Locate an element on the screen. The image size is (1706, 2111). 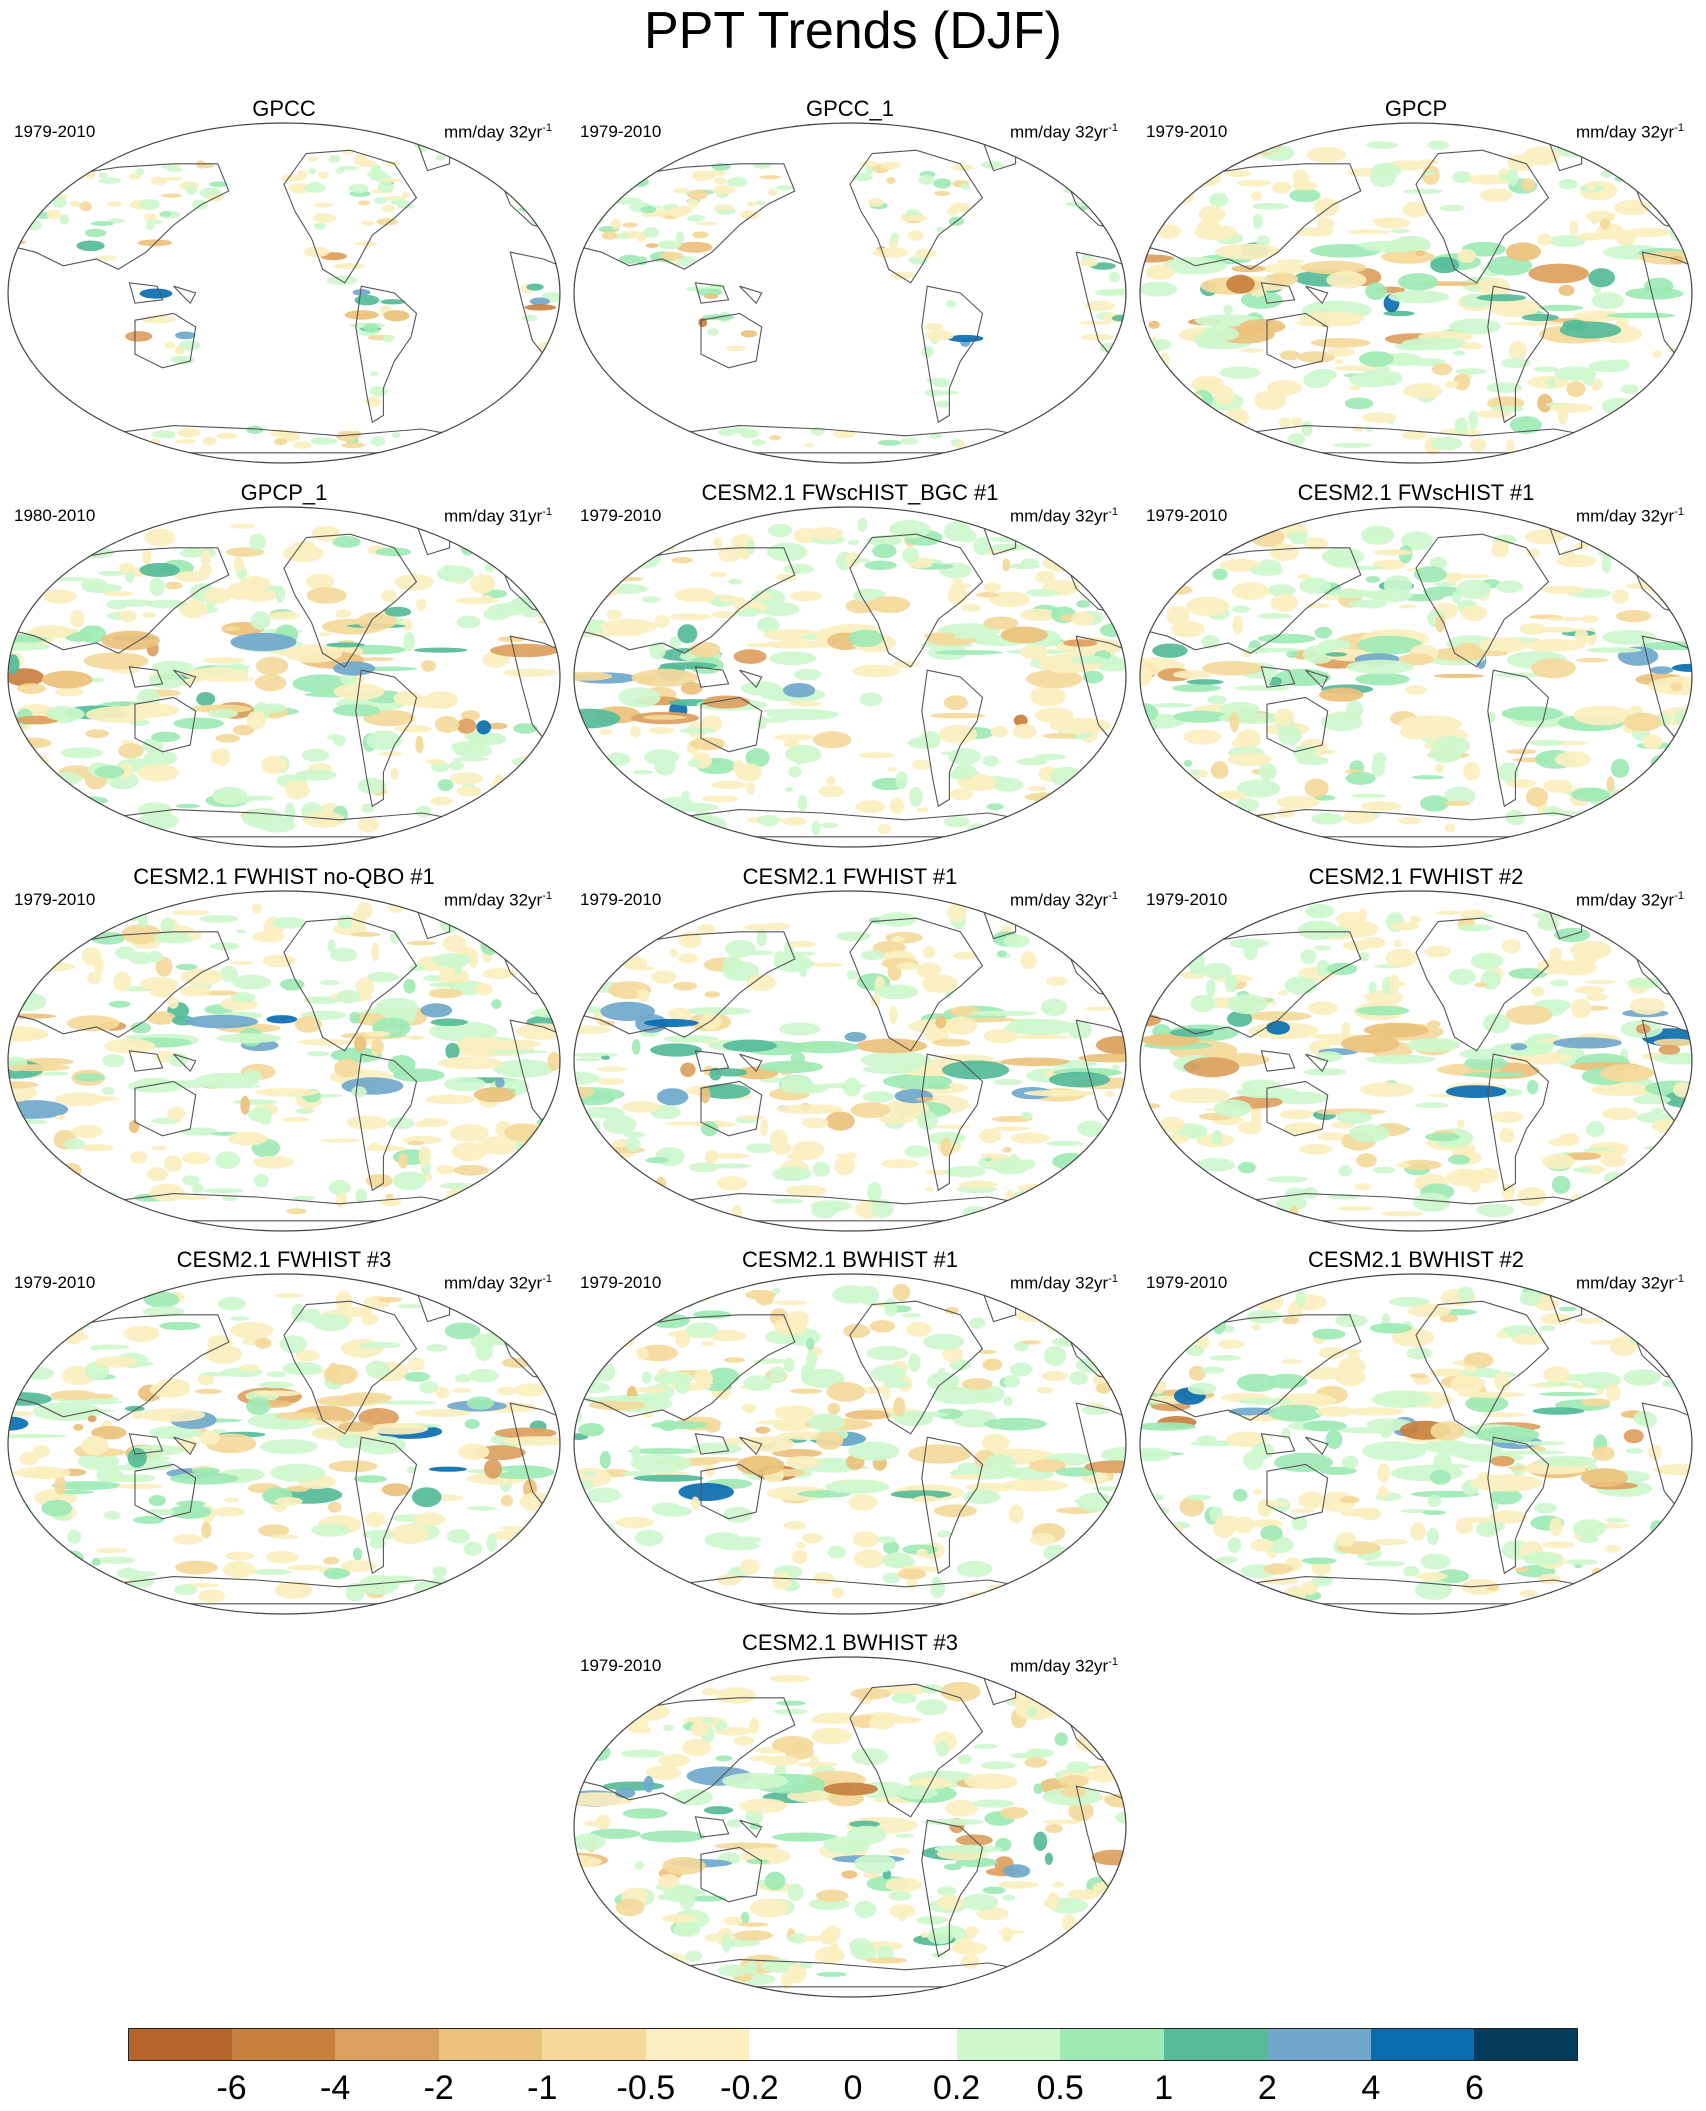
panel-title: CESM2.1 FWHIST #3 is located at coordinates (284, 1259).